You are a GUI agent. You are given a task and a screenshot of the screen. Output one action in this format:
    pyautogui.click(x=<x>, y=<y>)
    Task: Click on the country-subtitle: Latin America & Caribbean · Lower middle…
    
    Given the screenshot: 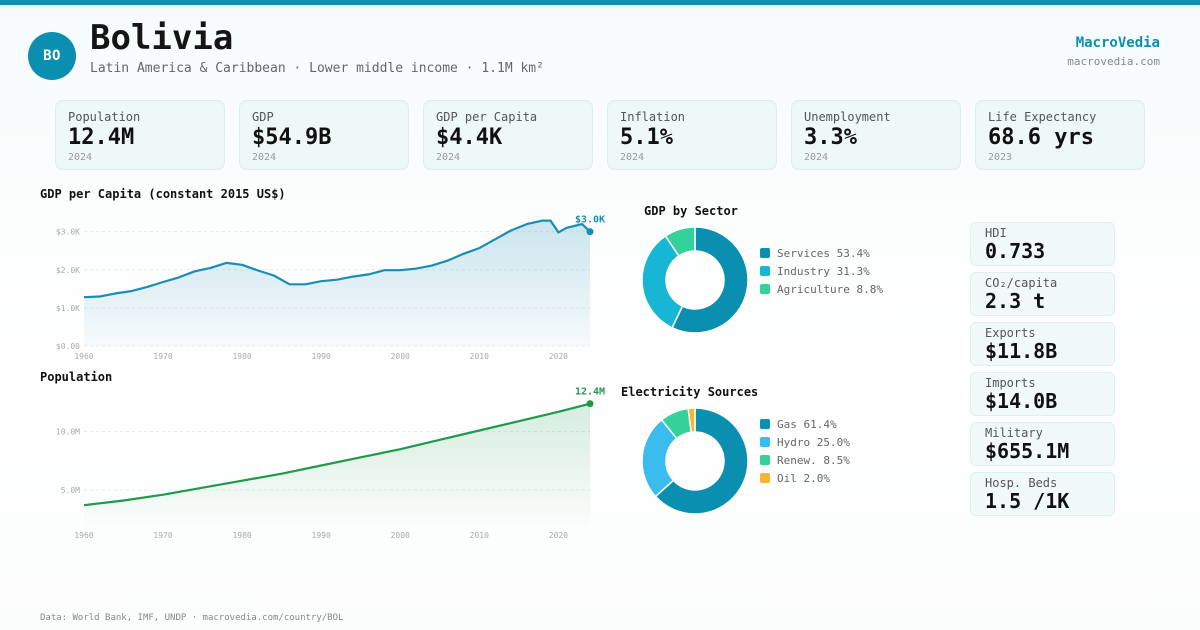 What is the action you would take?
    pyautogui.click(x=317, y=68)
    